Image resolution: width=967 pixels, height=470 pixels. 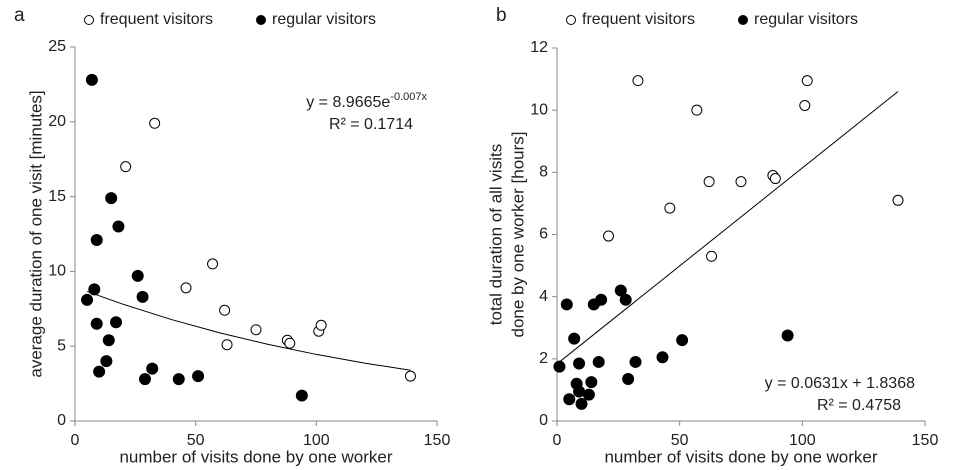 What do you see at coordinates (543, 234) in the screenshot?
I see `y-tick-label: 6` at bounding box center [543, 234].